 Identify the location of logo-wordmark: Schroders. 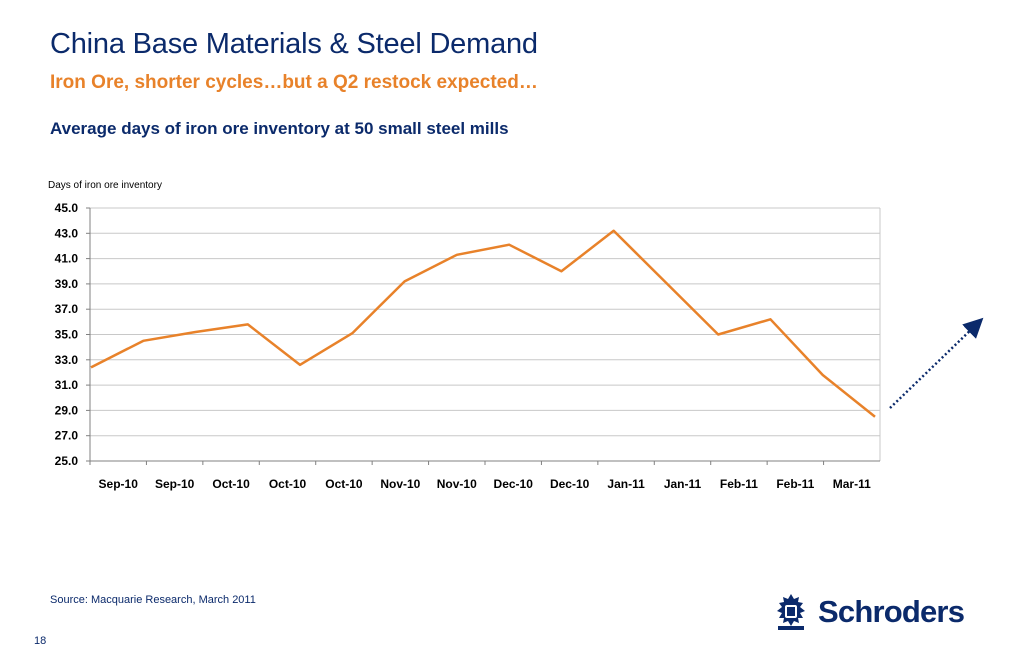
(891, 611).